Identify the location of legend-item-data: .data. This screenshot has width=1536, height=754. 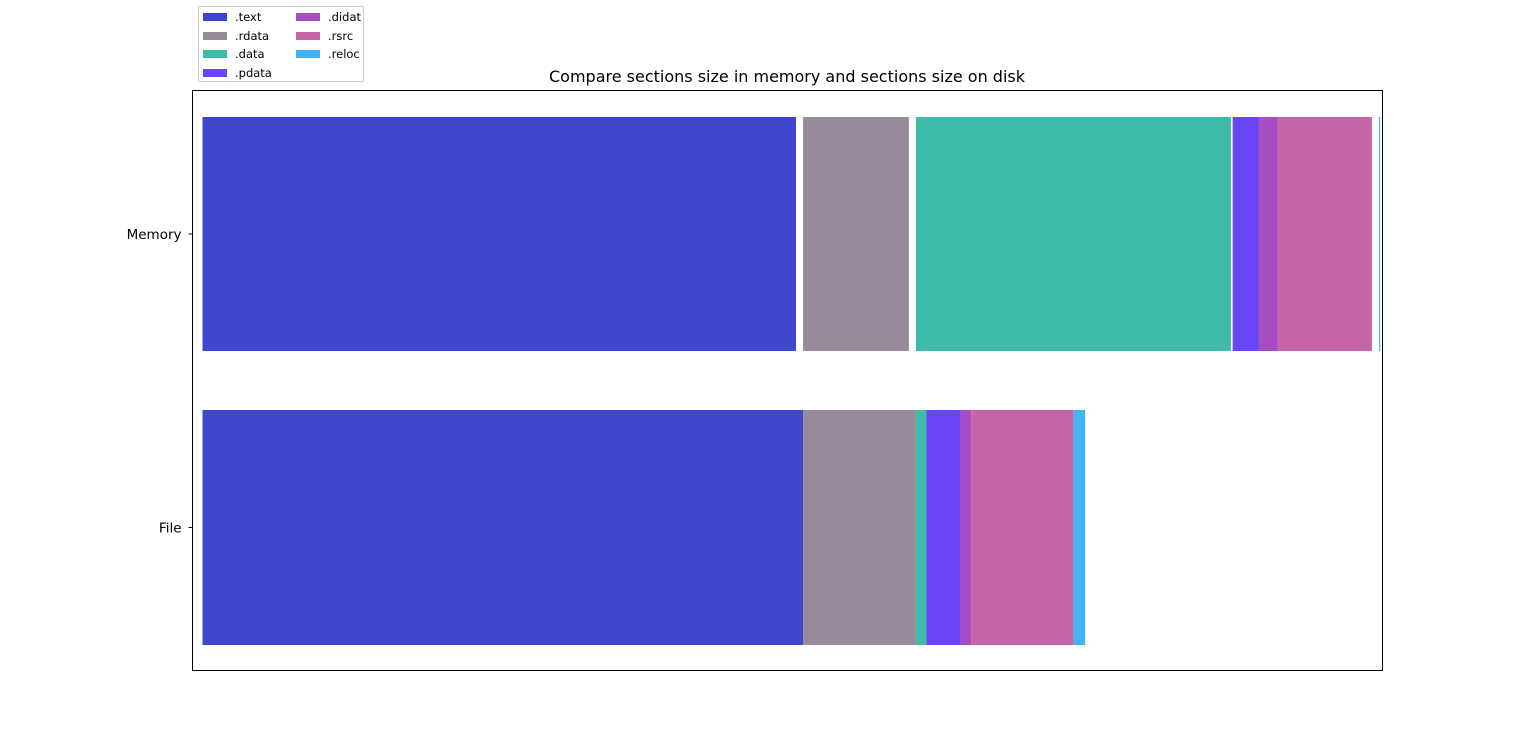
(234, 54).